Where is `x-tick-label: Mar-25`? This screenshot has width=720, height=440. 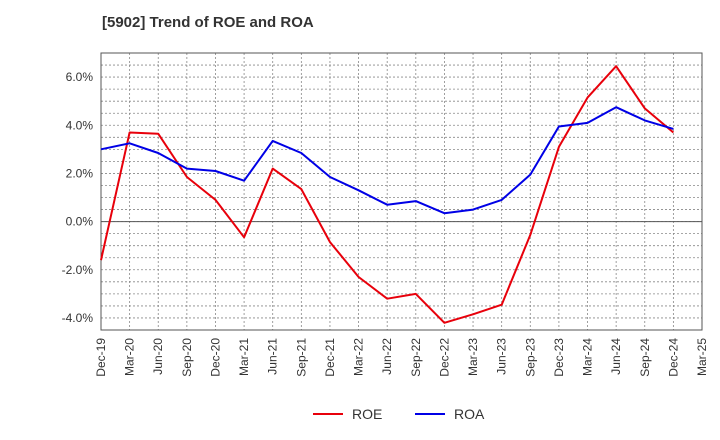 x-tick-label: Mar-25 is located at coordinates (702, 357).